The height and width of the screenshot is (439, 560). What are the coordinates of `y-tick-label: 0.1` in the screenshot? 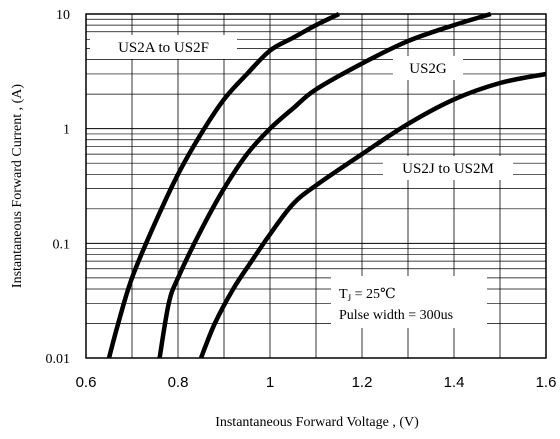 It's located at (62, 244).